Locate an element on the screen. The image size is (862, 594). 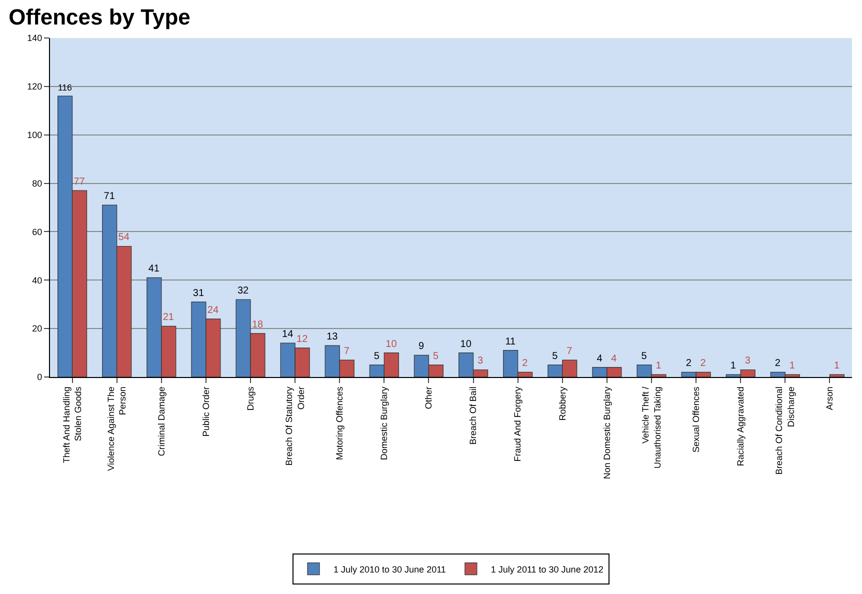
data-label: 31 is located at coordinates (198, 293).